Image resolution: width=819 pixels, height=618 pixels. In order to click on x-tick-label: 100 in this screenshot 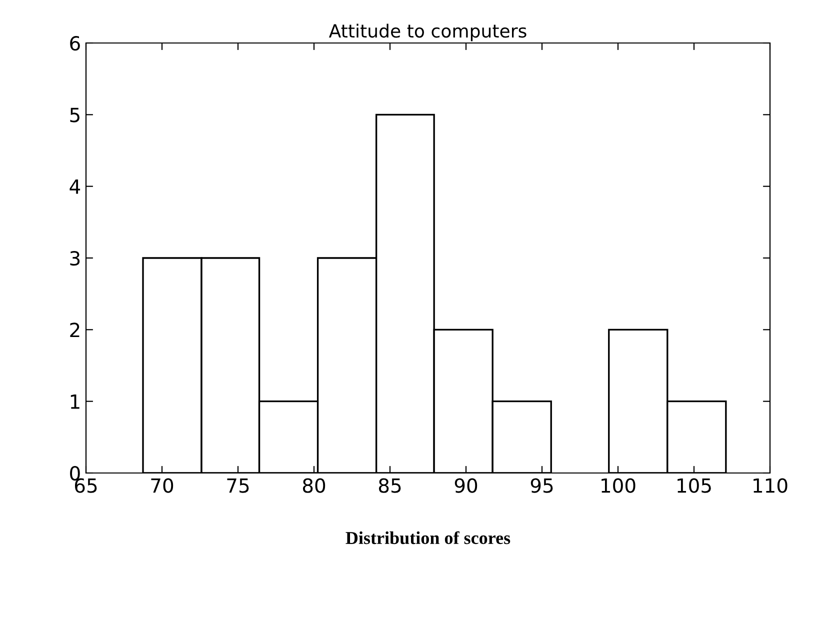, I will do `click(619, 485)`.